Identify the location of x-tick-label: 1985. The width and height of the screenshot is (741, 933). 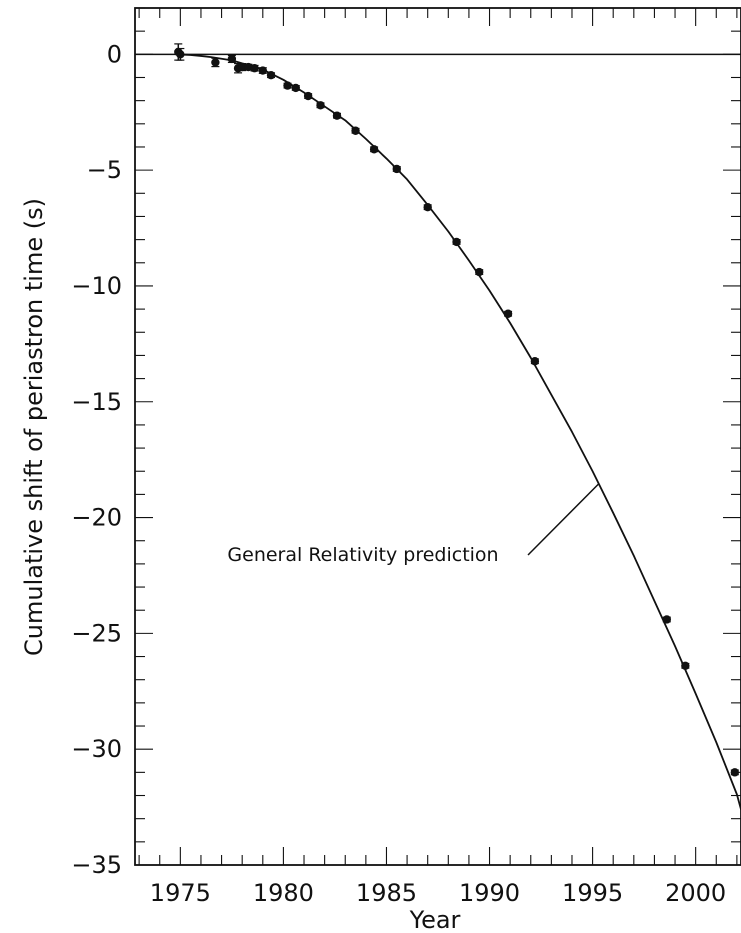
(386, 893).